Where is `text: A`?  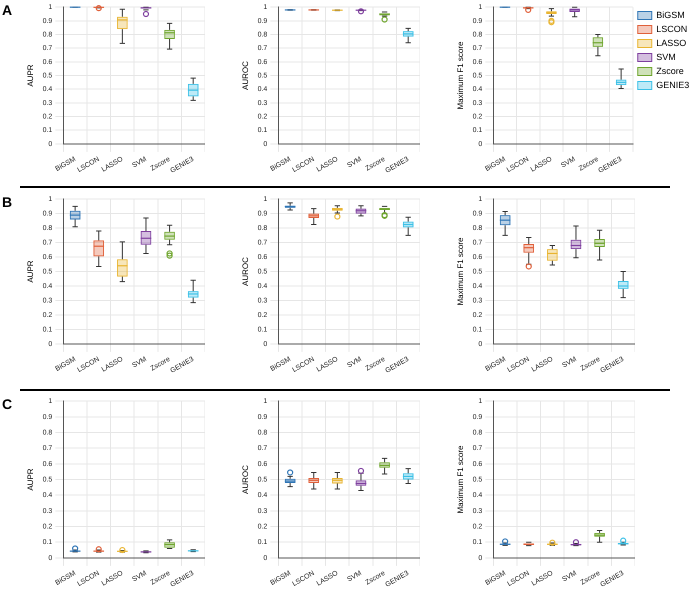 text: A is located at coordinates (7, 10).